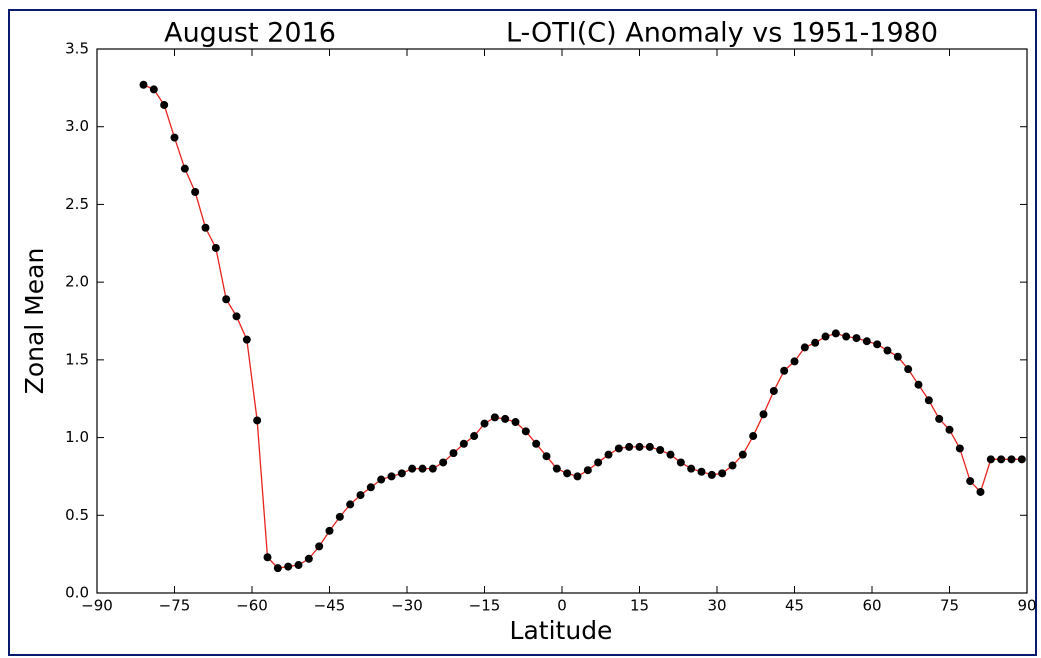 This screenshot has height=658, width=1041. What do you see at coordinates (561, 630) in the screenshot?
I see `x-axis-label: Latitude` at bounding box center [561, 630].